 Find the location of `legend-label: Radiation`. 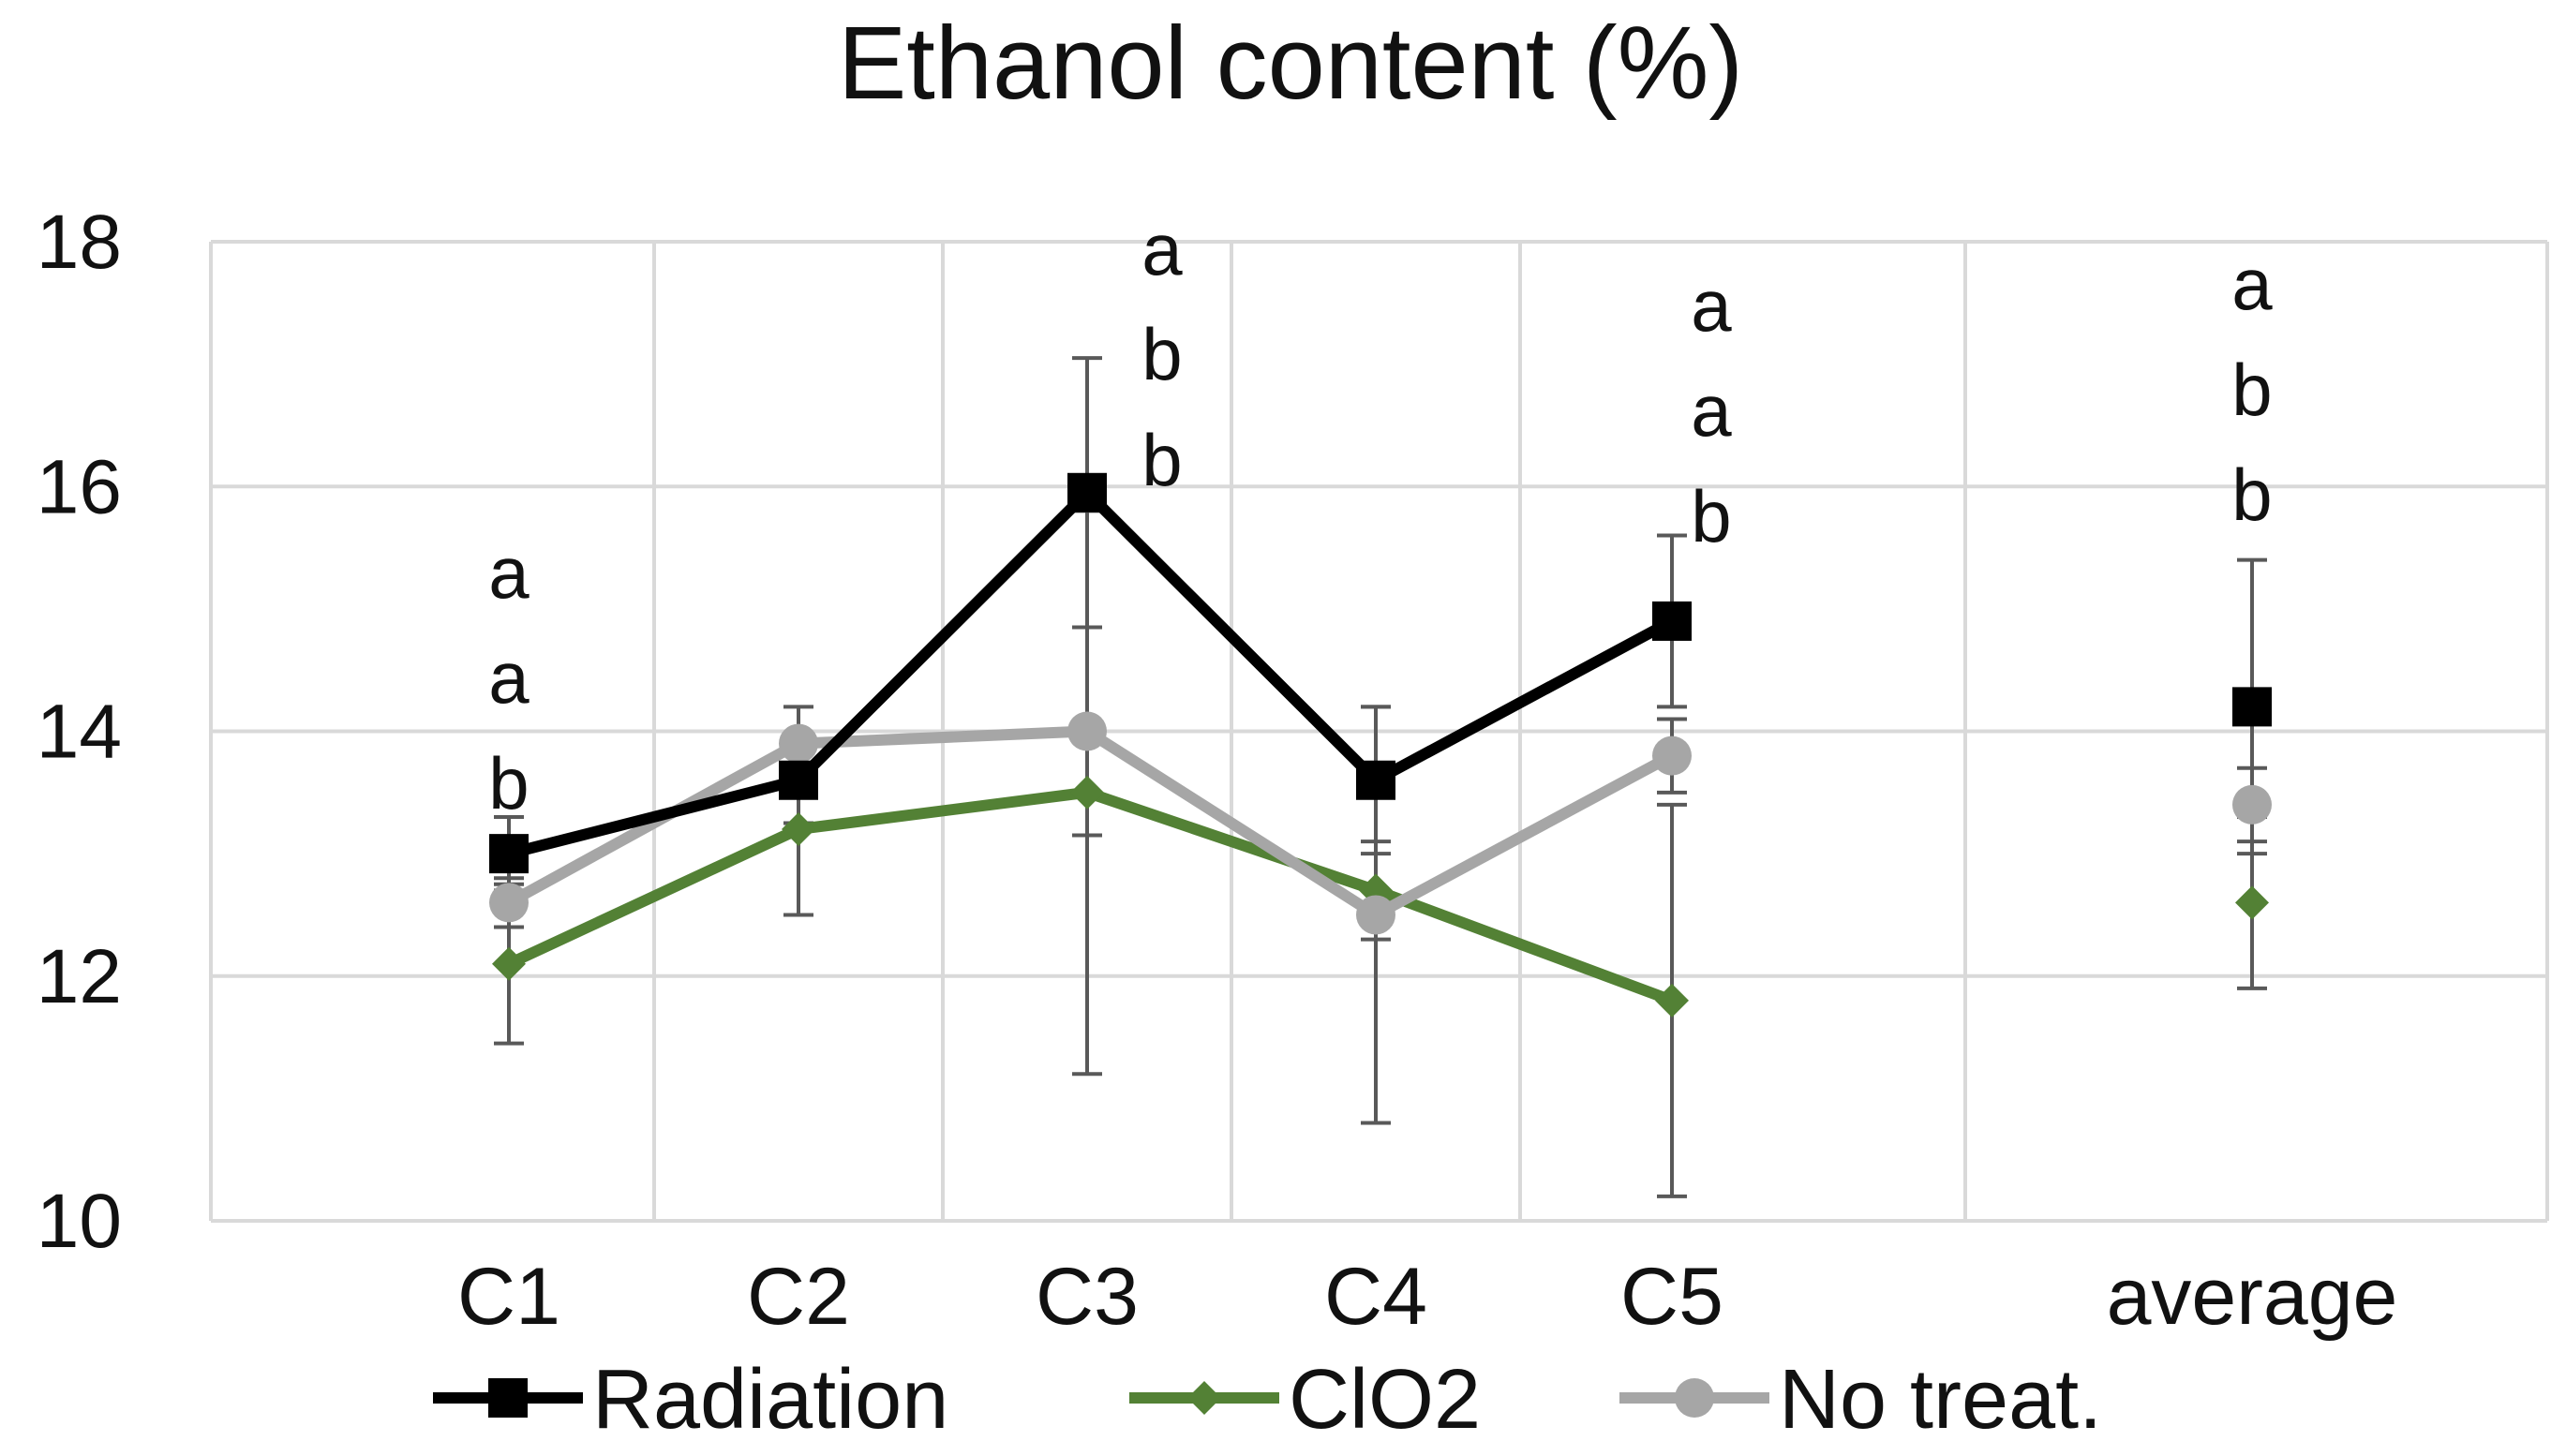

legend-label: Radiation is located at coordinates (770, 1400).